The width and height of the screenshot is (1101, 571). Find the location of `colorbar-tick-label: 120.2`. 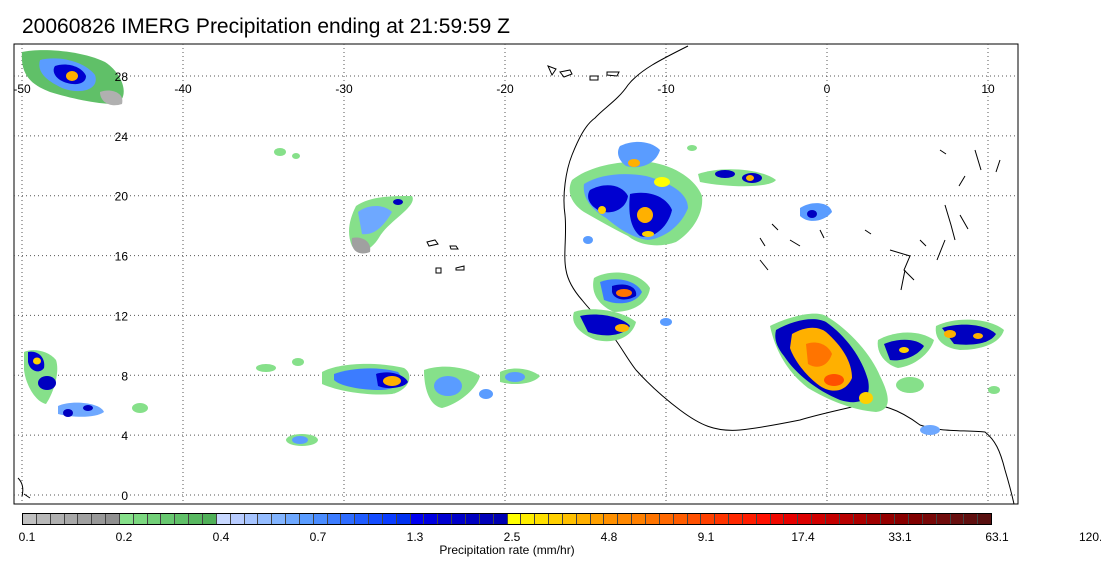

colorbar-tick-label: 120.2 is located at coordinates (1089, 537).